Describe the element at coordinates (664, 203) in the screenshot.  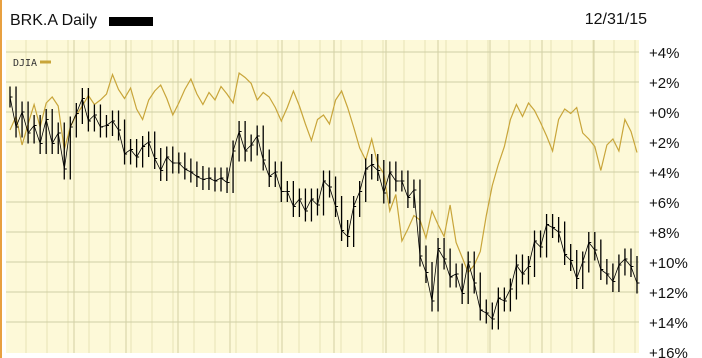
I see `y-tick-label: +6%` at that location.